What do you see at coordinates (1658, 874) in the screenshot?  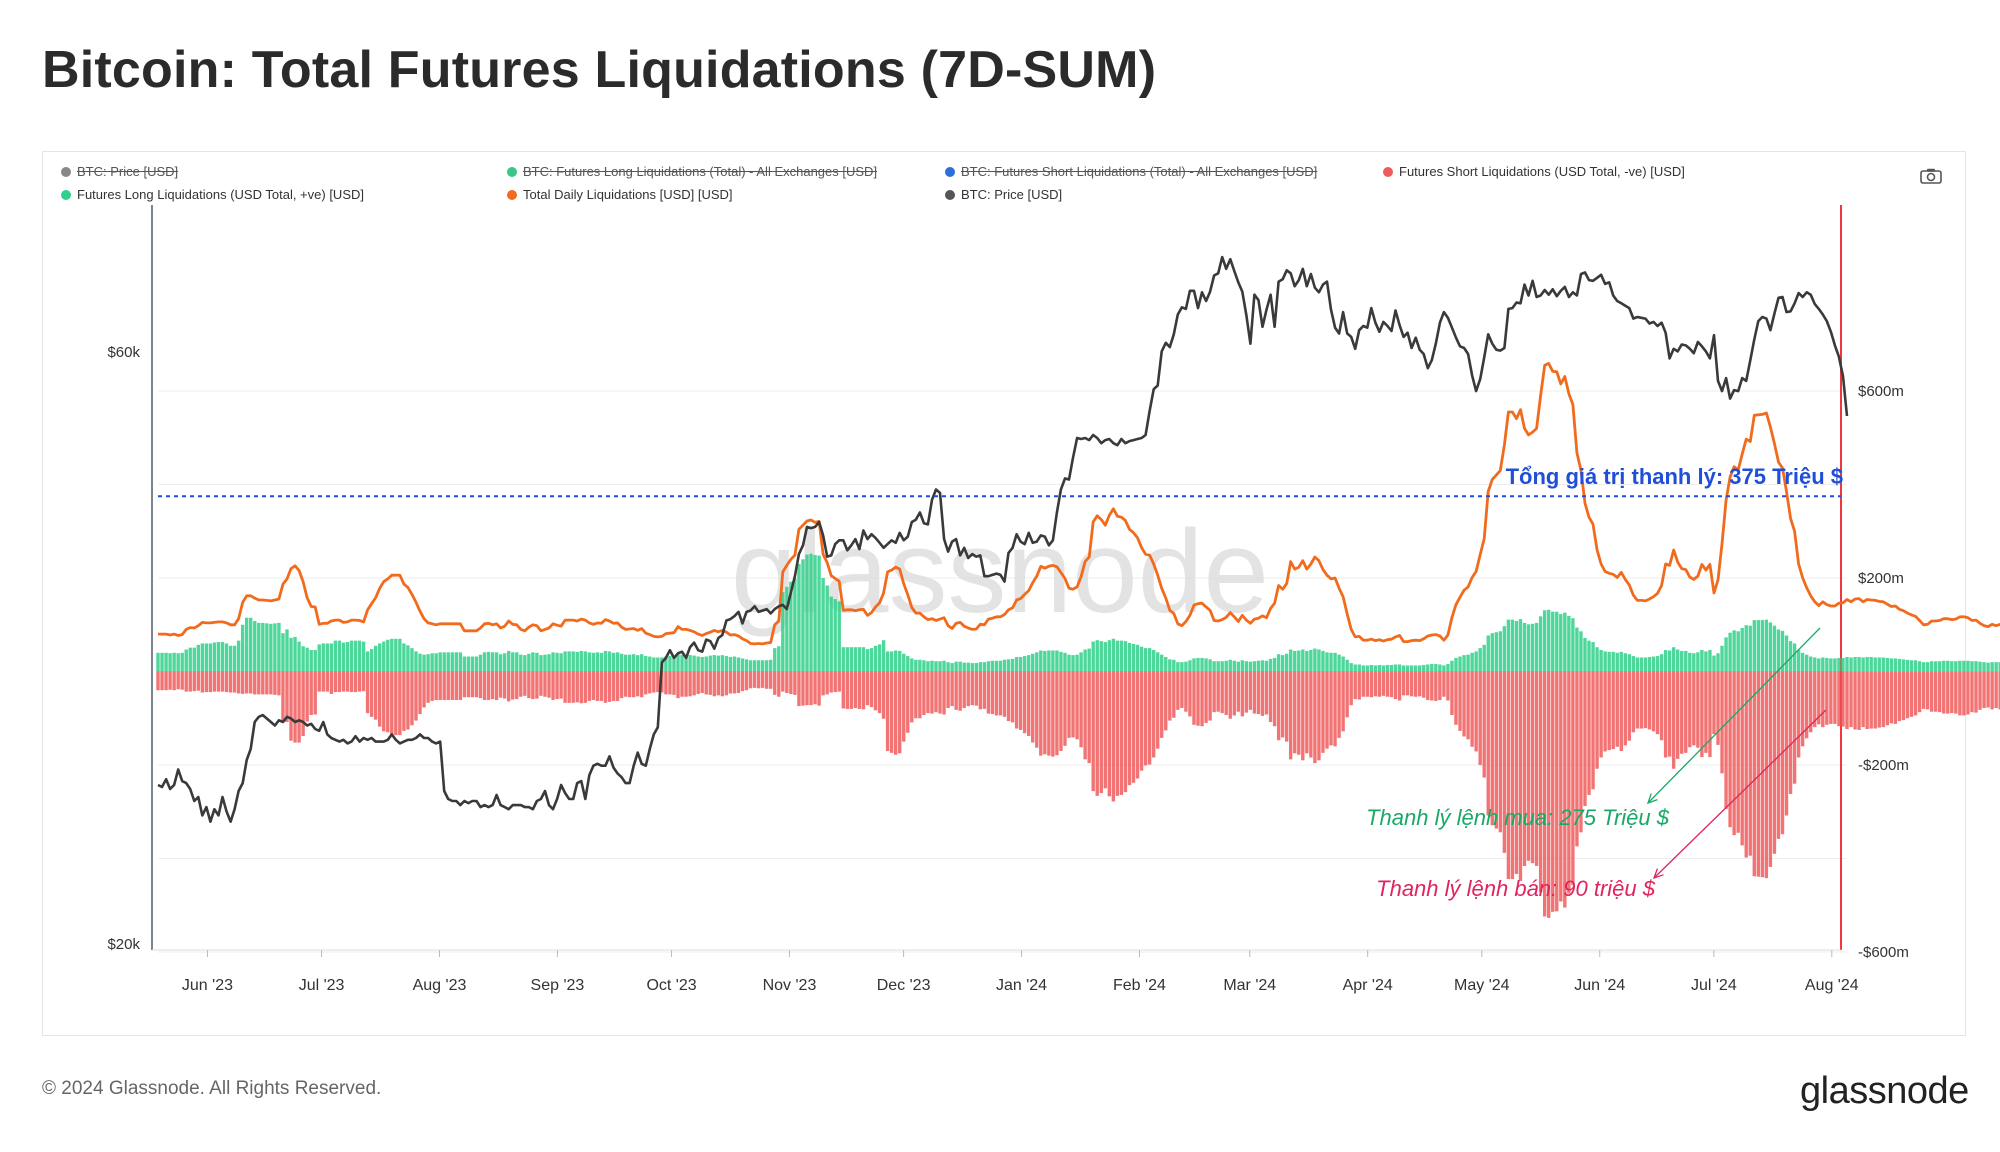 I see `short-annotation-arrow-head` at bounding box center [1658, 874].